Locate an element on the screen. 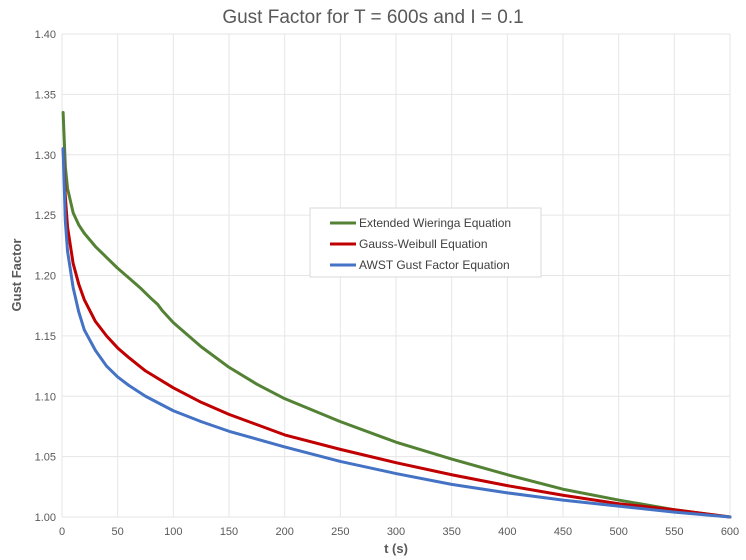 The height and width of the screenshot is (560, 746). x-tick-label: 500 is located at coordinates (618, 532).